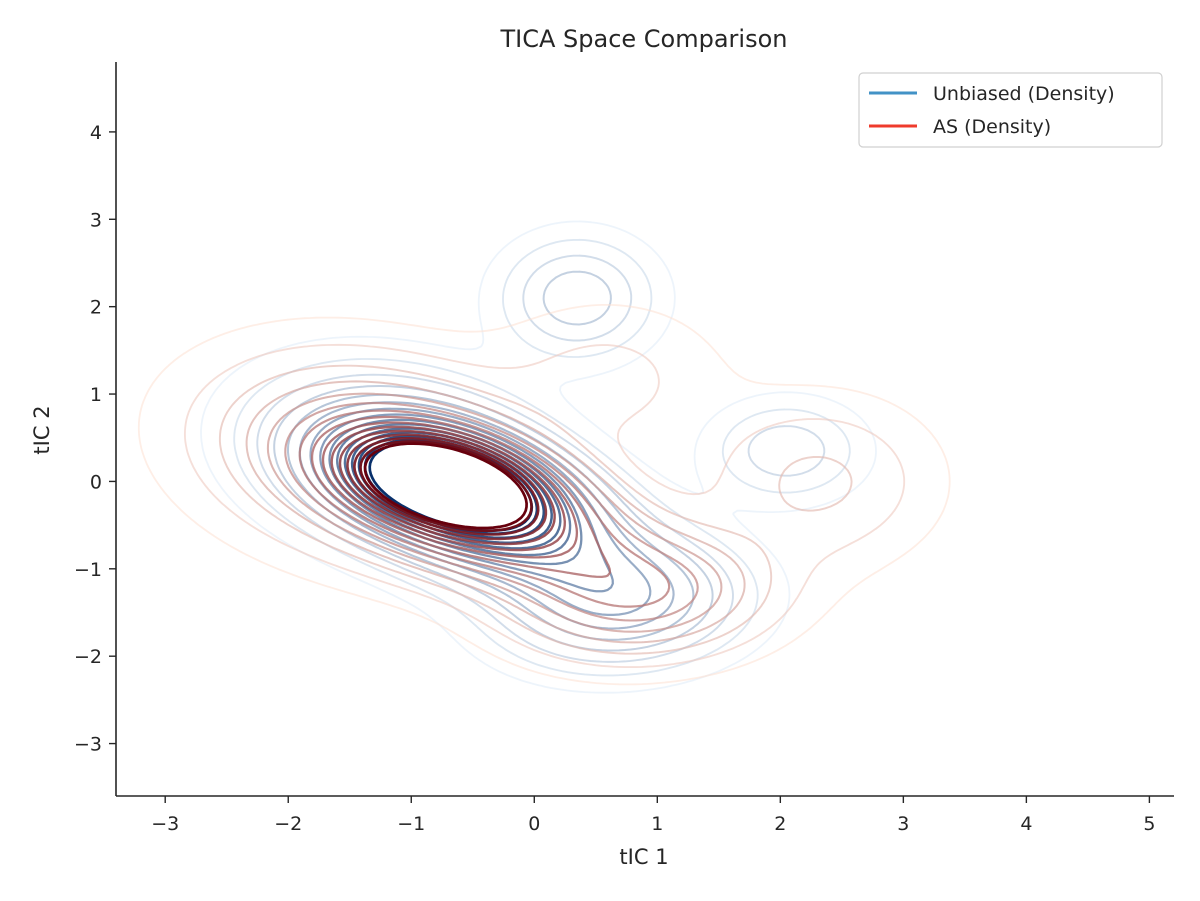 The width and height of the screenshot is (1200, 901). Describe the element at coordinates (96, 482) in the screenshot. I see `y-tick-label: 0` at that location.